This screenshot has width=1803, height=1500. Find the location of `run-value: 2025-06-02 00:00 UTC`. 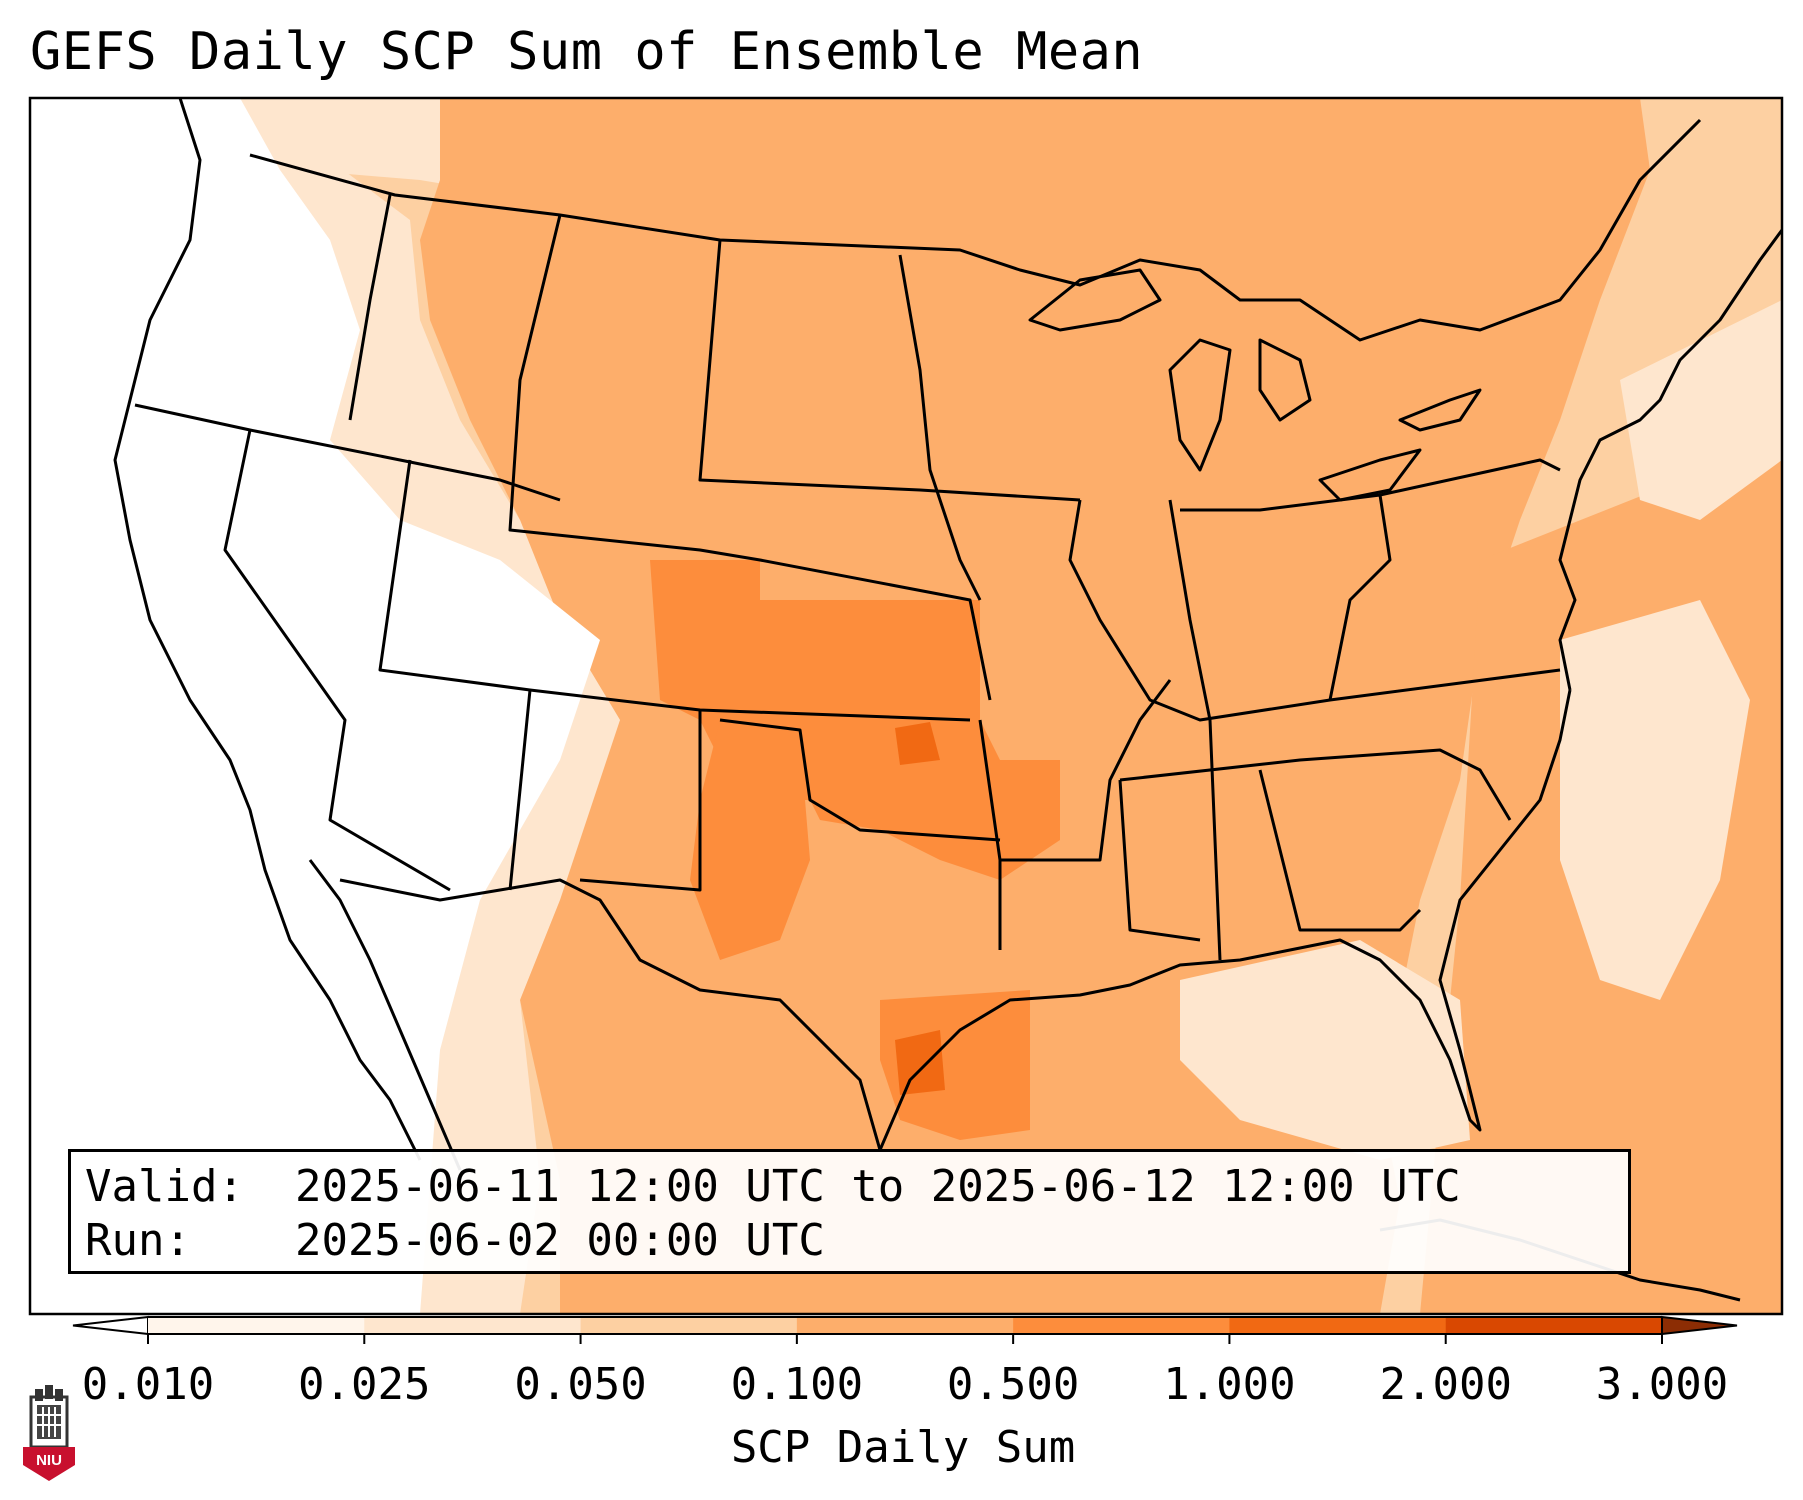

run-value: 2025-06-02 00:00 UTC is located at coordinates (560, 1240).